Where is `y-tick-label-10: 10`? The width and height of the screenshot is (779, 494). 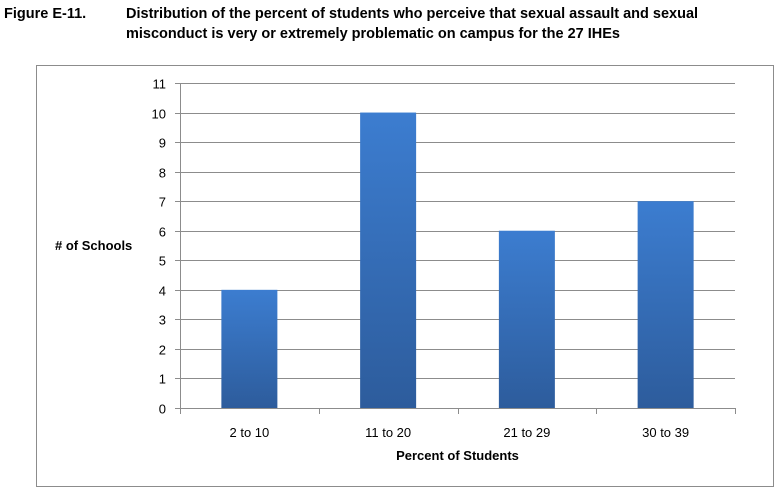
y-tick-label-10: 10 is located at coordinates (159, 114).